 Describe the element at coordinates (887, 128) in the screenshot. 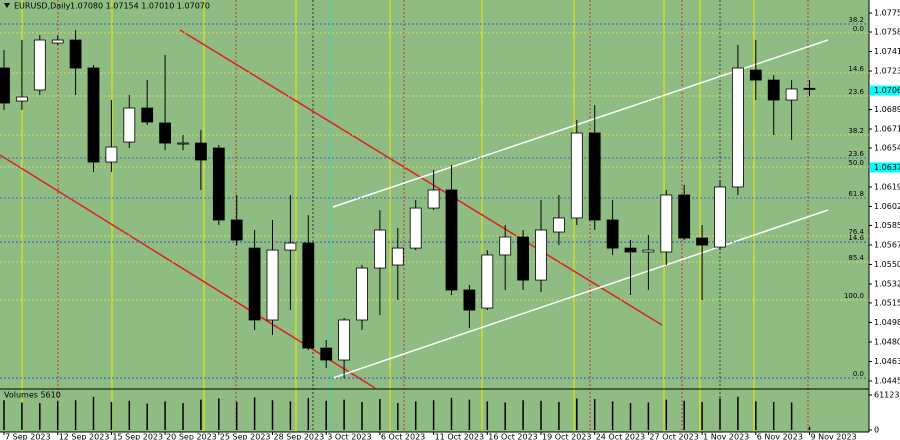

I see `y-tick-label: 1.06715` at that location.